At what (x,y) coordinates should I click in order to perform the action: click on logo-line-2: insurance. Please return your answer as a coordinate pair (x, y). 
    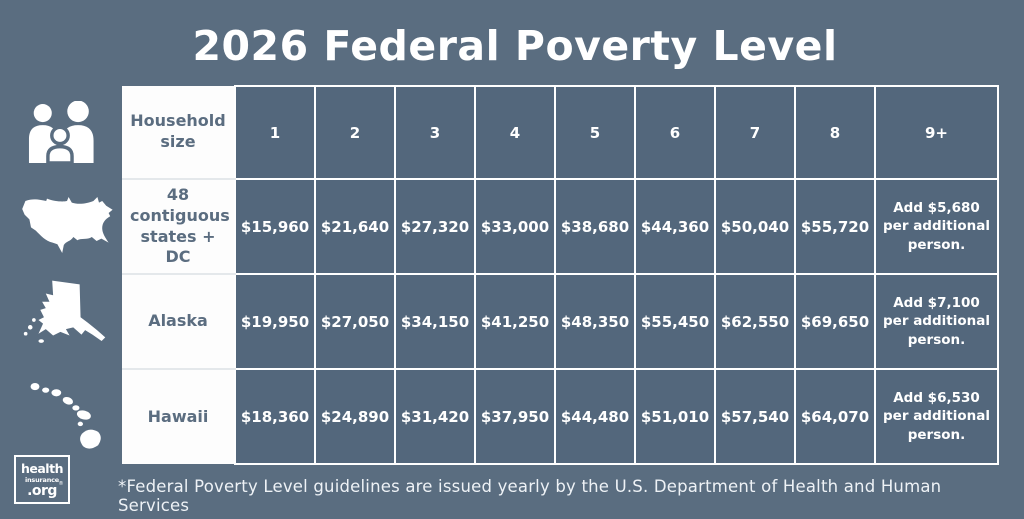
    Looking at the image, I should click on (42, 479).